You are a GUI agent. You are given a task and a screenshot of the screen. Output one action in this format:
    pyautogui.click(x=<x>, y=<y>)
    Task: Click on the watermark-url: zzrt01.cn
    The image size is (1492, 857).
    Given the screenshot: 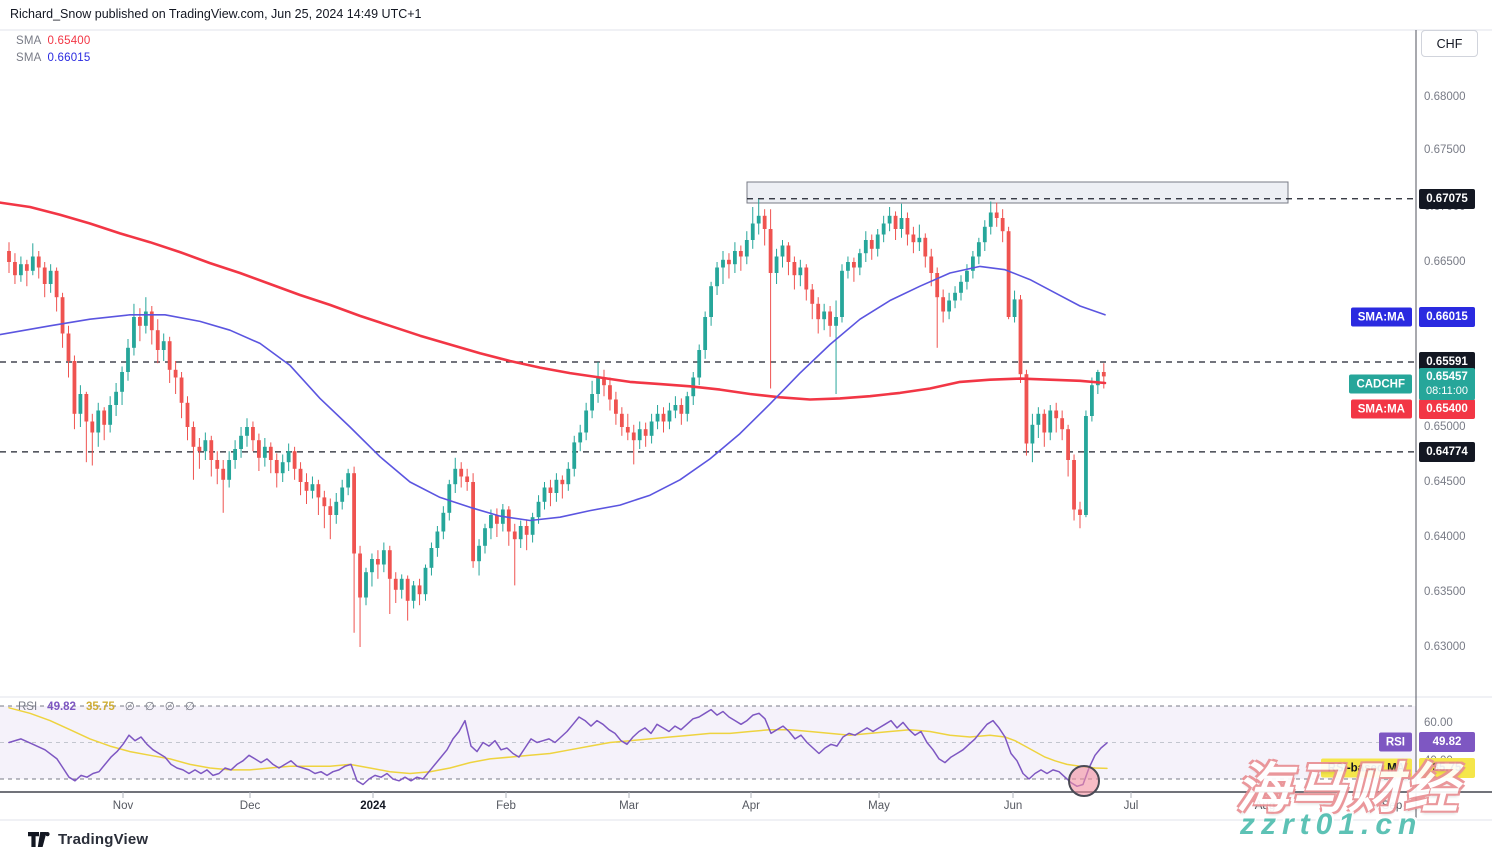 What is the action you would take?
    pyautogui.click(x=1331, y=824)
    